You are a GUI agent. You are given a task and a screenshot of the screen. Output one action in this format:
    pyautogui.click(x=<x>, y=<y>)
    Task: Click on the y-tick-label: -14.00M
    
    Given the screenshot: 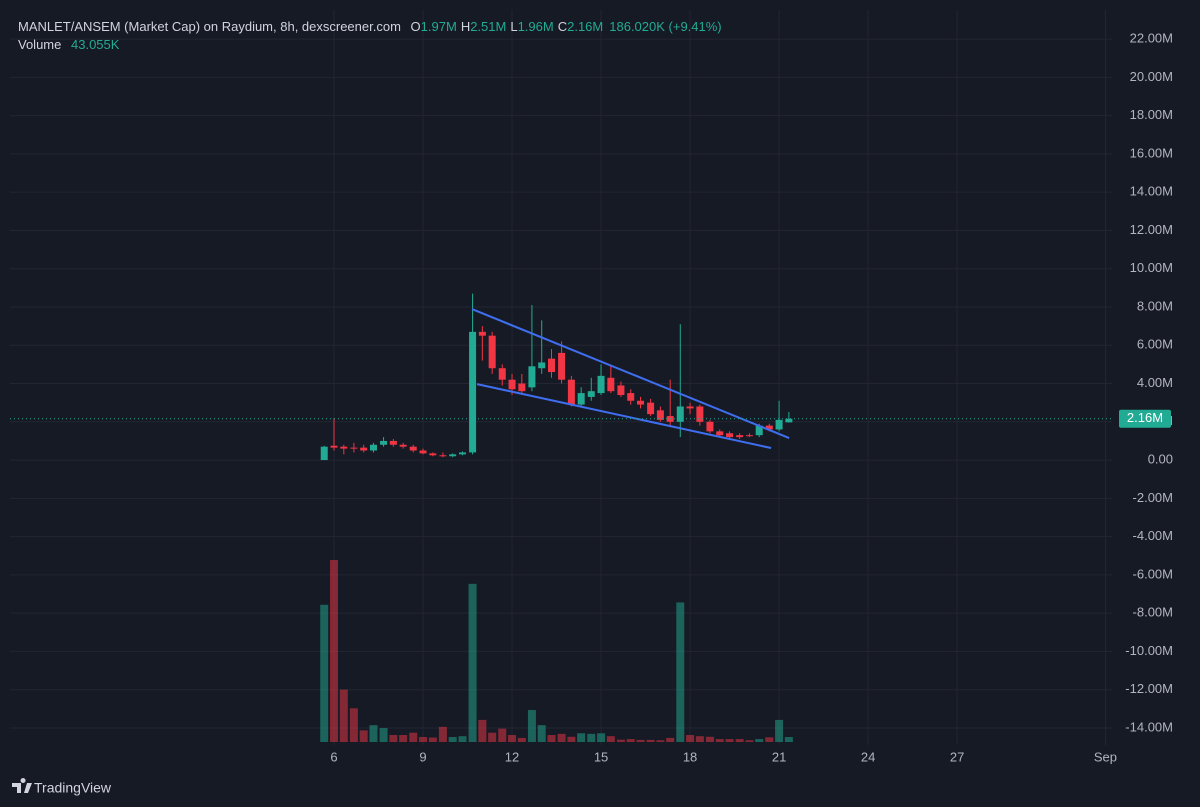 What is the action you would take?
    pyautogui.click(x=1149, y=726)
    